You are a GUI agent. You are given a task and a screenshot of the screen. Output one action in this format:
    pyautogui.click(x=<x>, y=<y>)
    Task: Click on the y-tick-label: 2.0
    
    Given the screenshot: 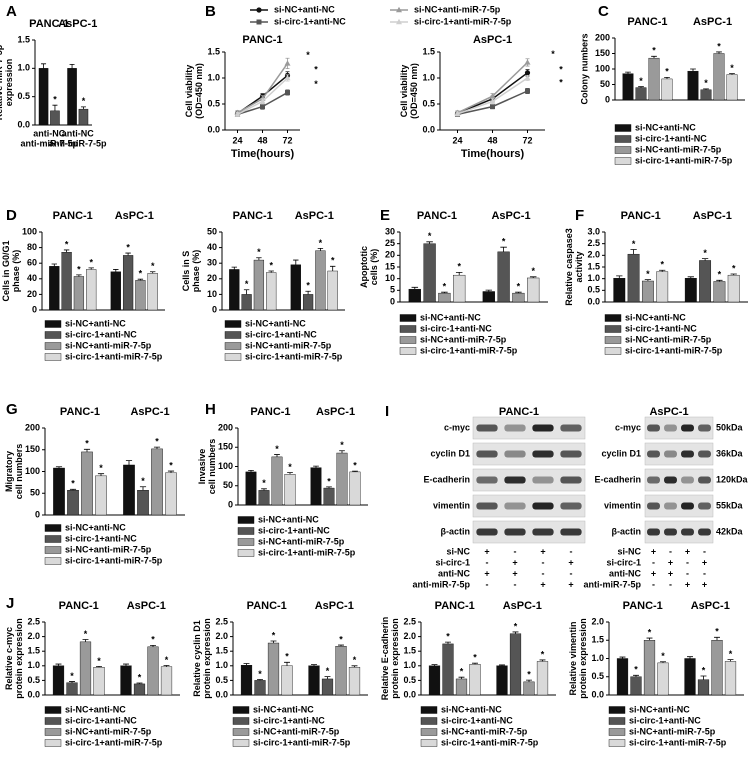 What is the action you would take?
    pyautogui.click(x=33, y=636)
    